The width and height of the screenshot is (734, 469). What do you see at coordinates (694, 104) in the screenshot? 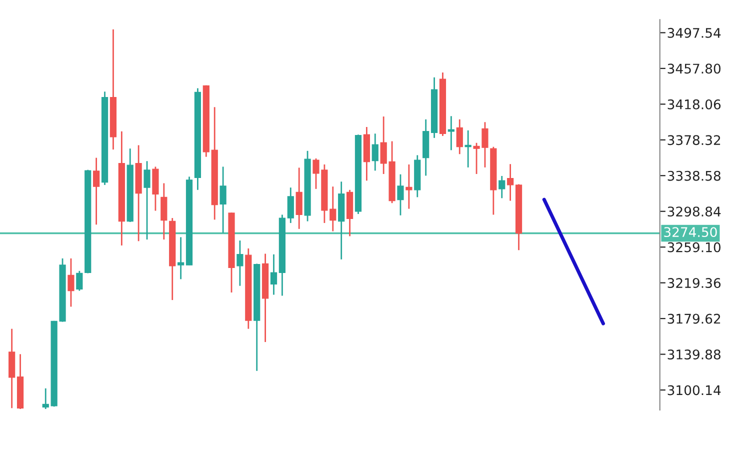
I see `y-tick-label: 3418.06` at bounding box center [694, 104].